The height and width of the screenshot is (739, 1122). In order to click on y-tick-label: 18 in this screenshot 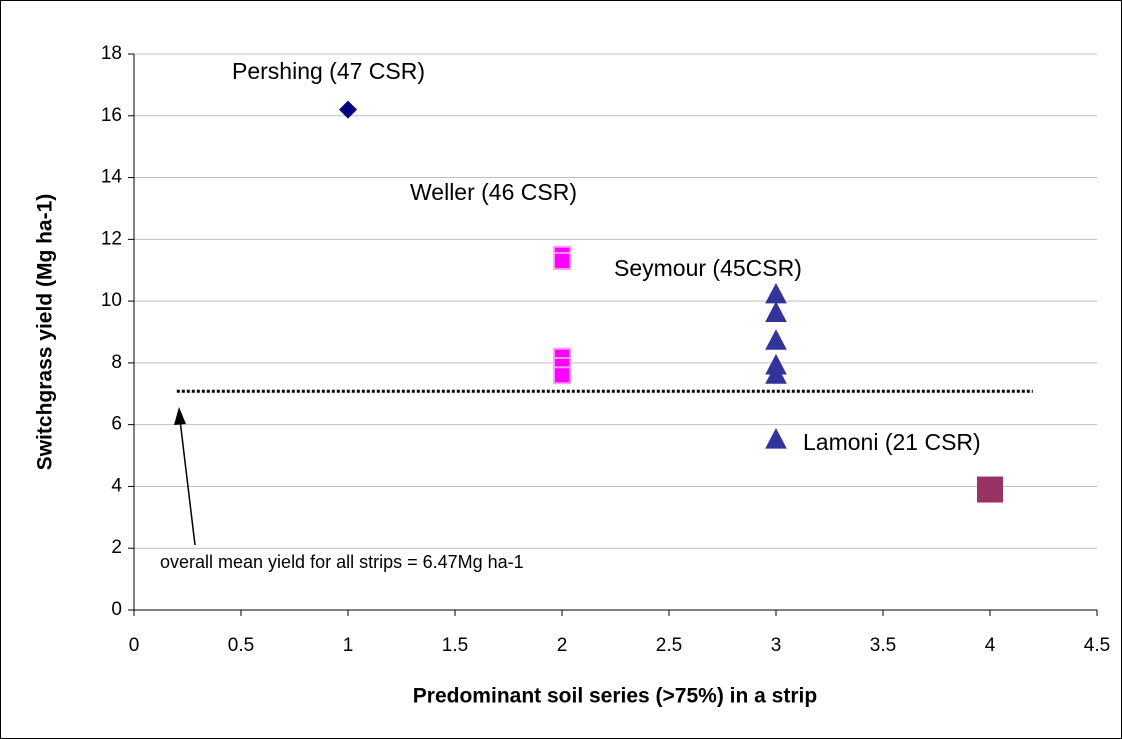, I will do `click(111, 53)`.